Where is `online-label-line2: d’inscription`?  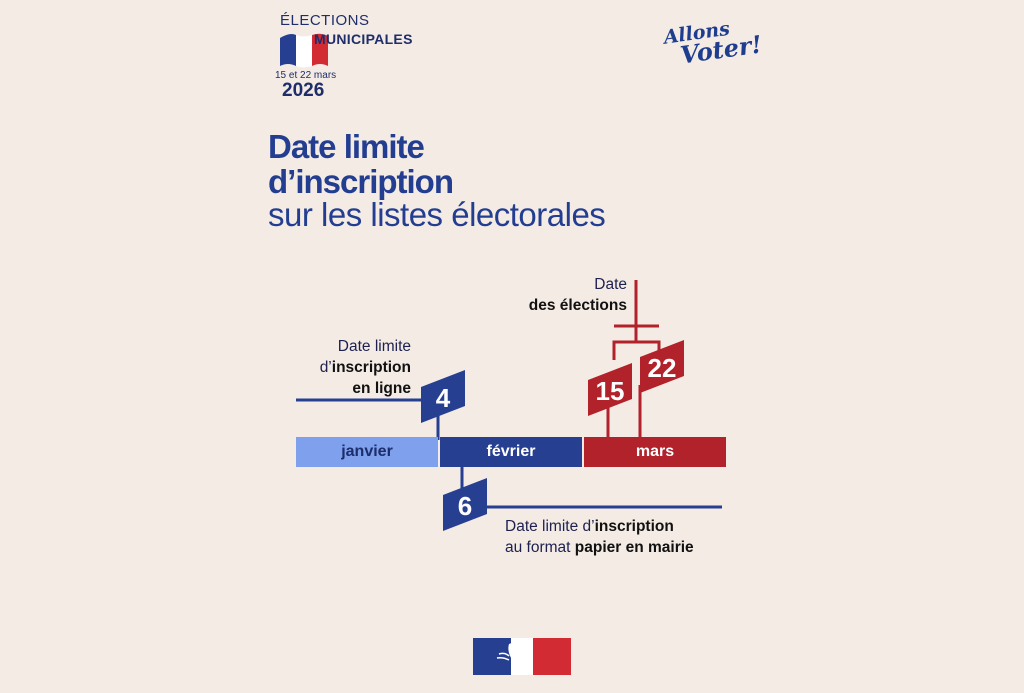 online-label-line2: d’inscription is located at coordinates (355, 367).